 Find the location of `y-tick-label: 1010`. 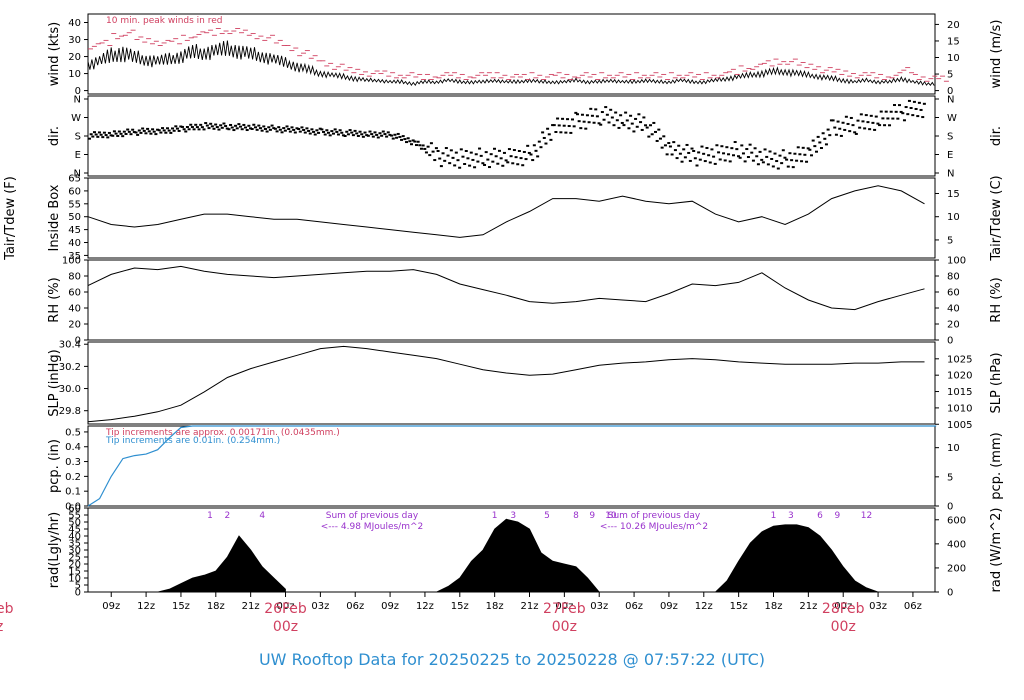

y-tick-label: 1010 is located at coordinates (959, 408).